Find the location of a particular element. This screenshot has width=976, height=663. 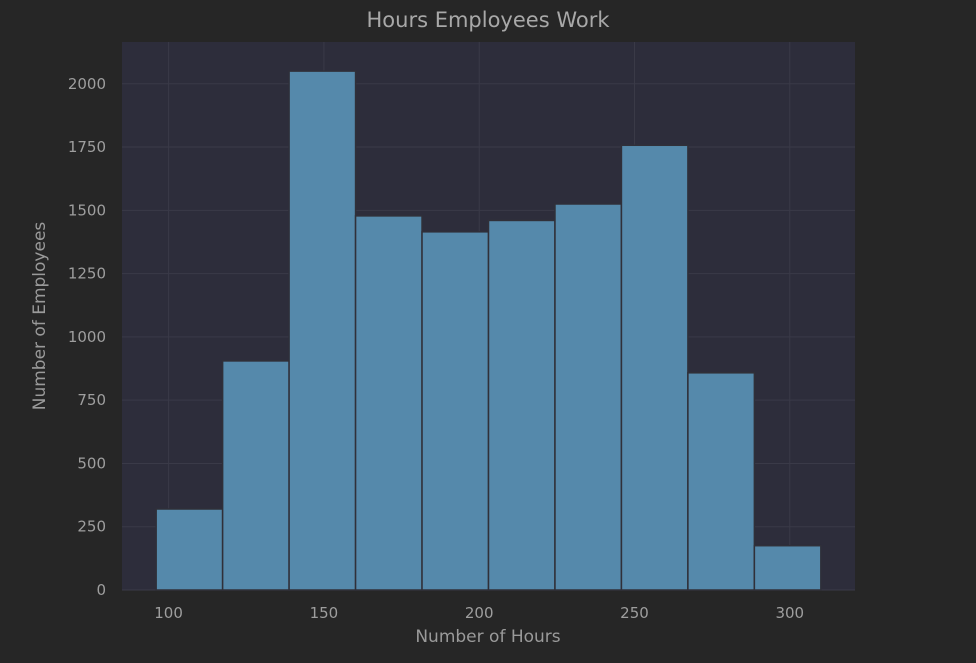

x-tick-label: 200 is located at coordinates (479, 613).